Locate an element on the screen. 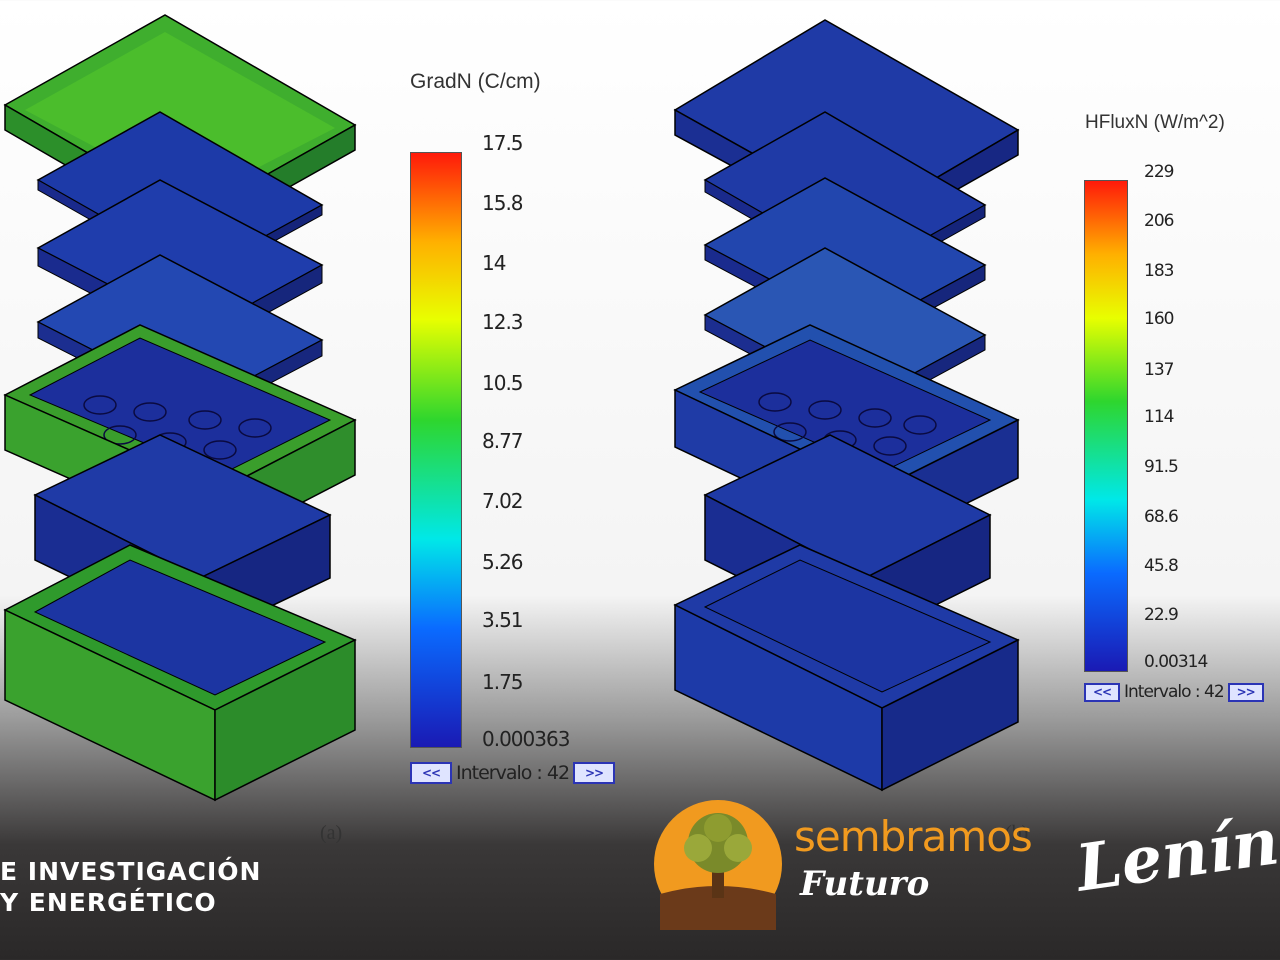 The image size is (1280, 960). legend-title: HFluxN (W/m^2) is located at coordinates (1155, 122).